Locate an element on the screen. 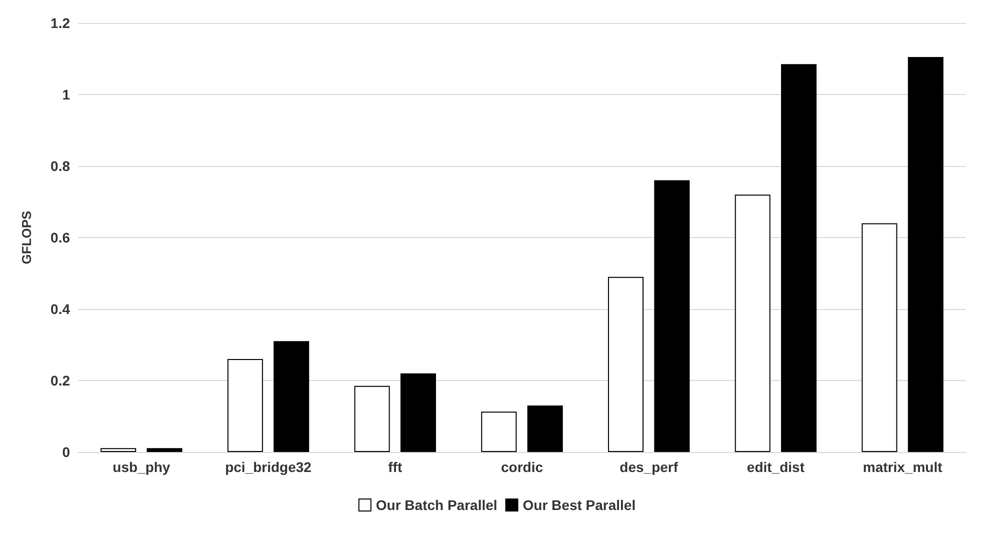 Image resolution: width=994 pixels, height=535 pixels. y-tick-label: 1.2 is located at coordinates (60, 23).